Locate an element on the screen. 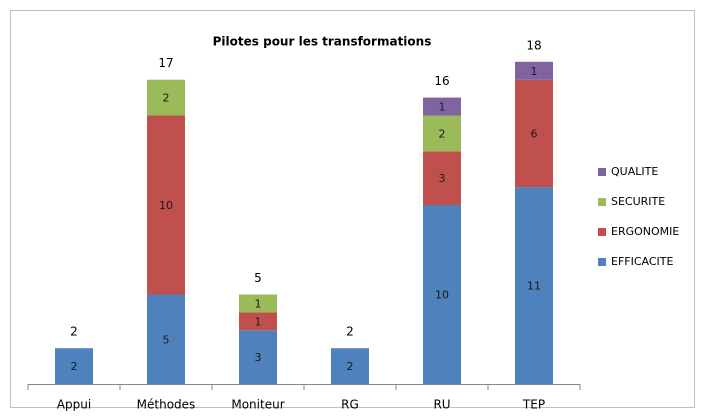 Image resolution: width=705 pixels, height=416 pixels. total-label: 18 is located at coordinates (533, 45).